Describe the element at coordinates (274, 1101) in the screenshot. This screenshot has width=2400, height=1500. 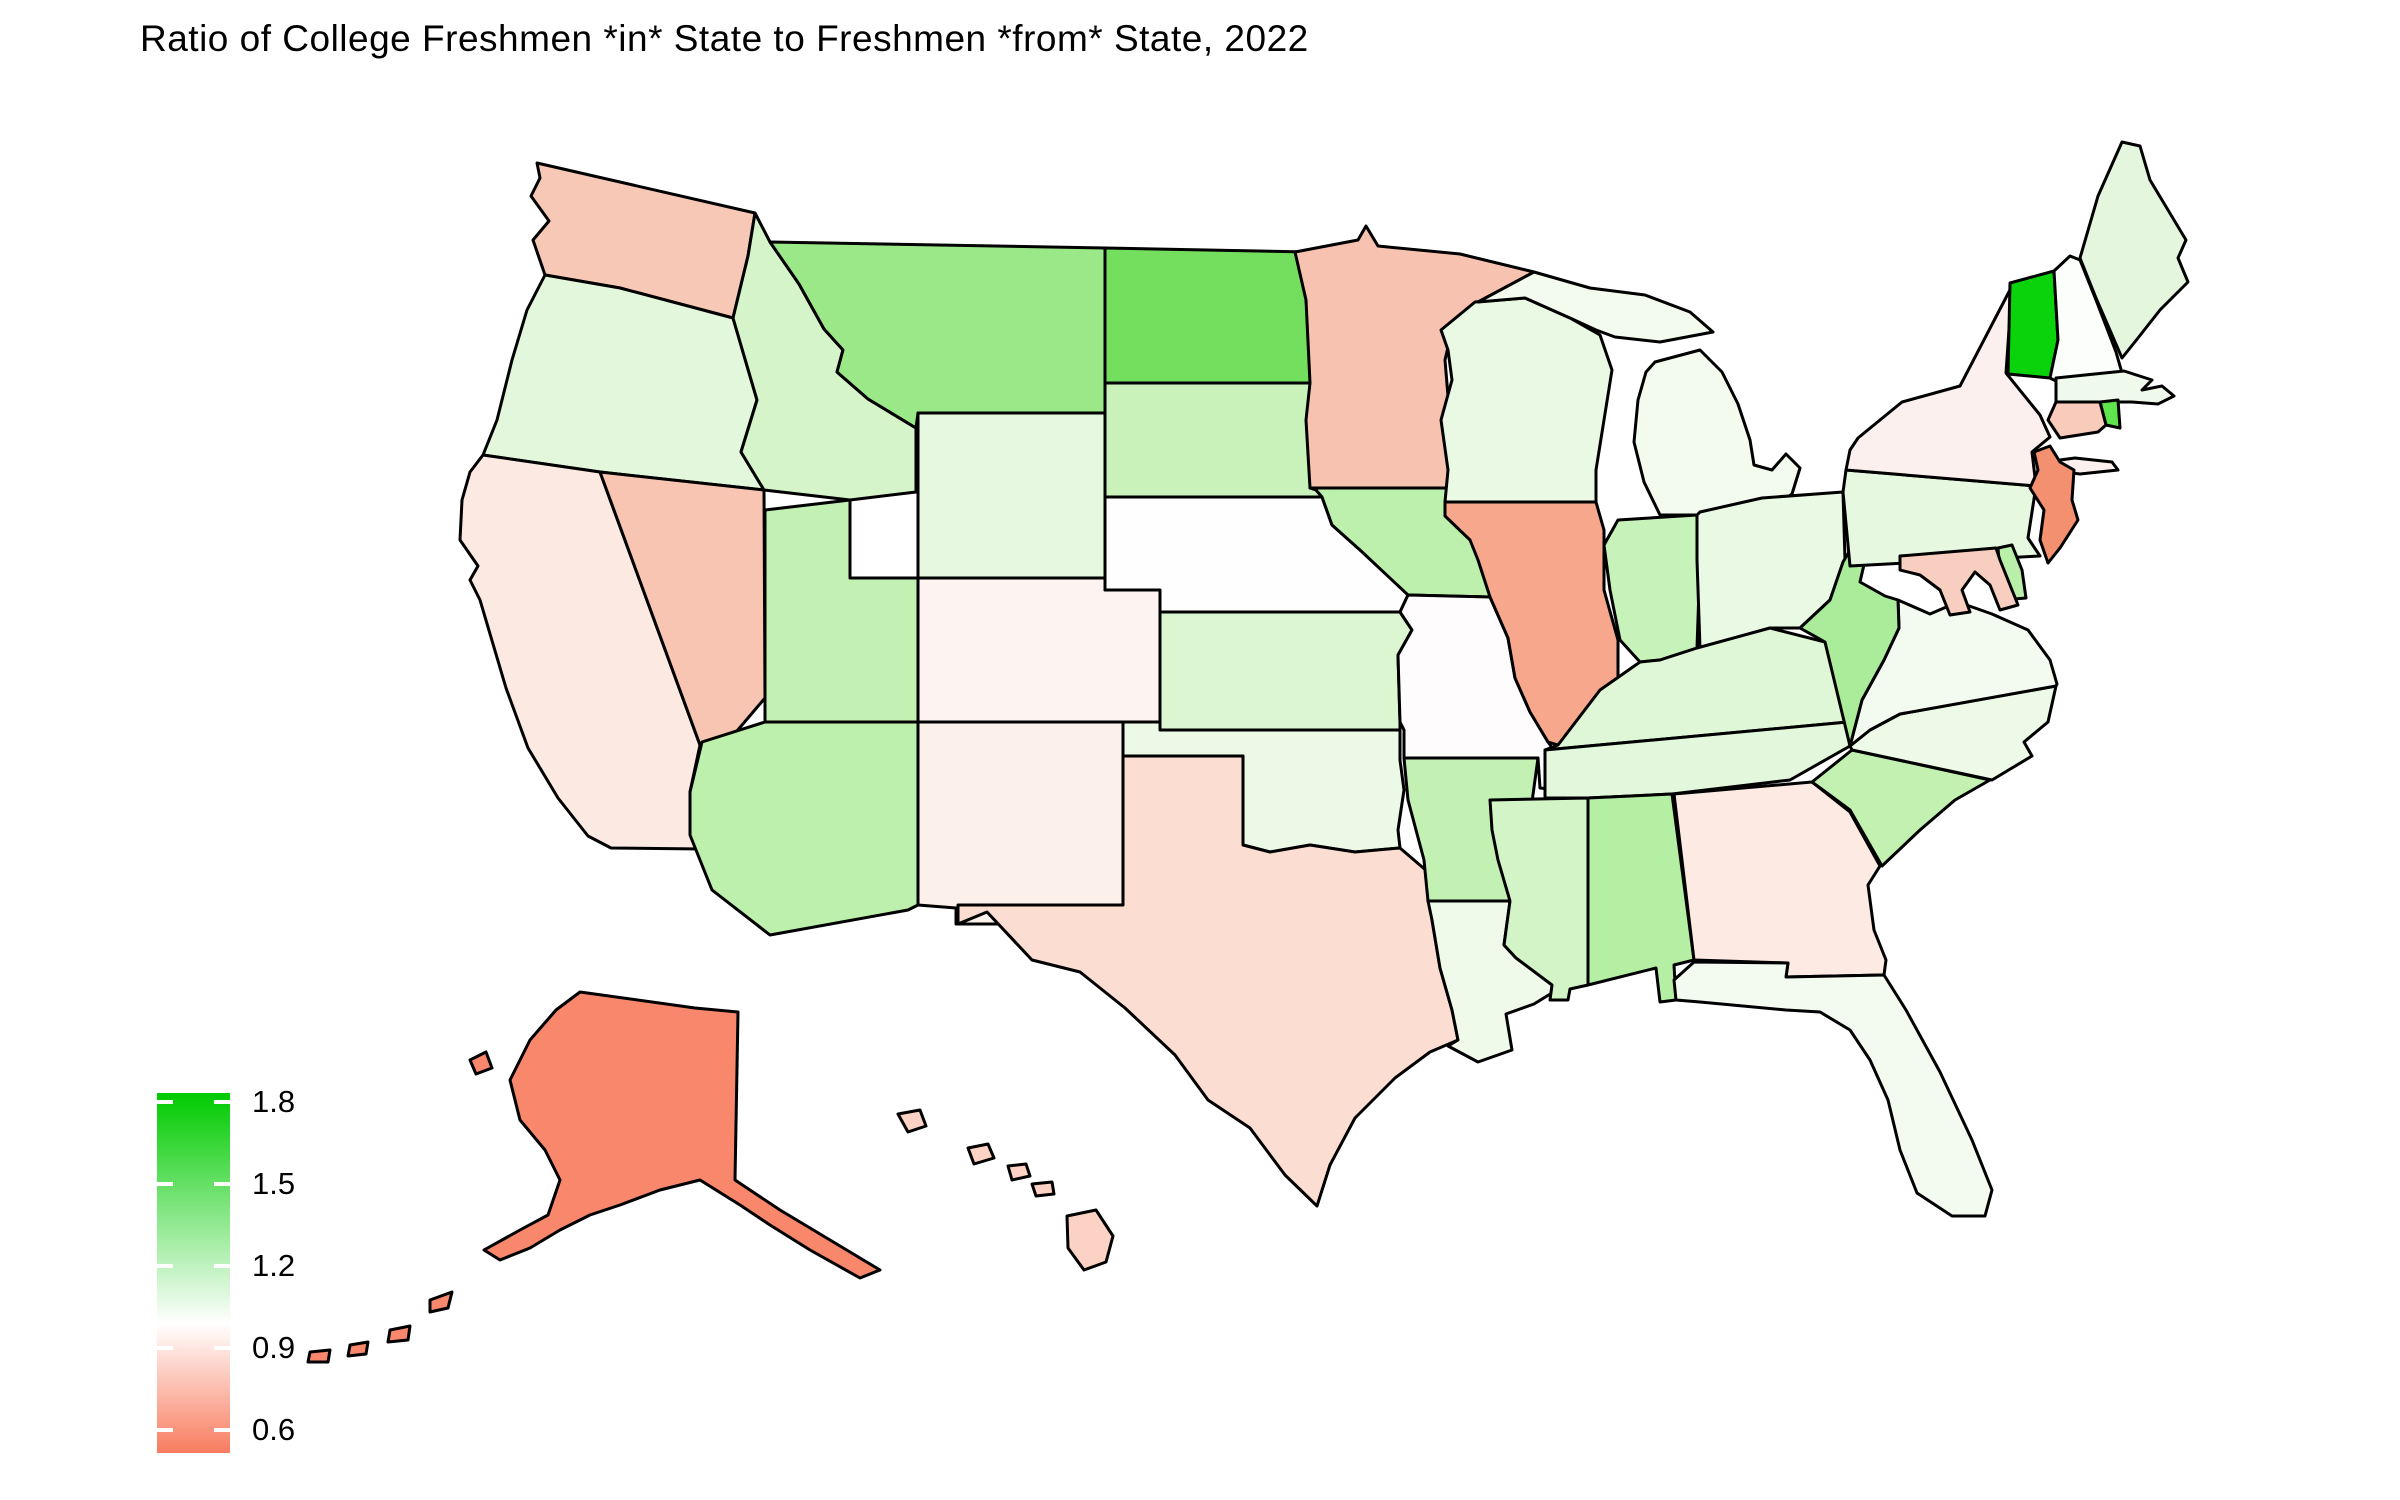
I see `legend-tick-label: 1.8` at that location.